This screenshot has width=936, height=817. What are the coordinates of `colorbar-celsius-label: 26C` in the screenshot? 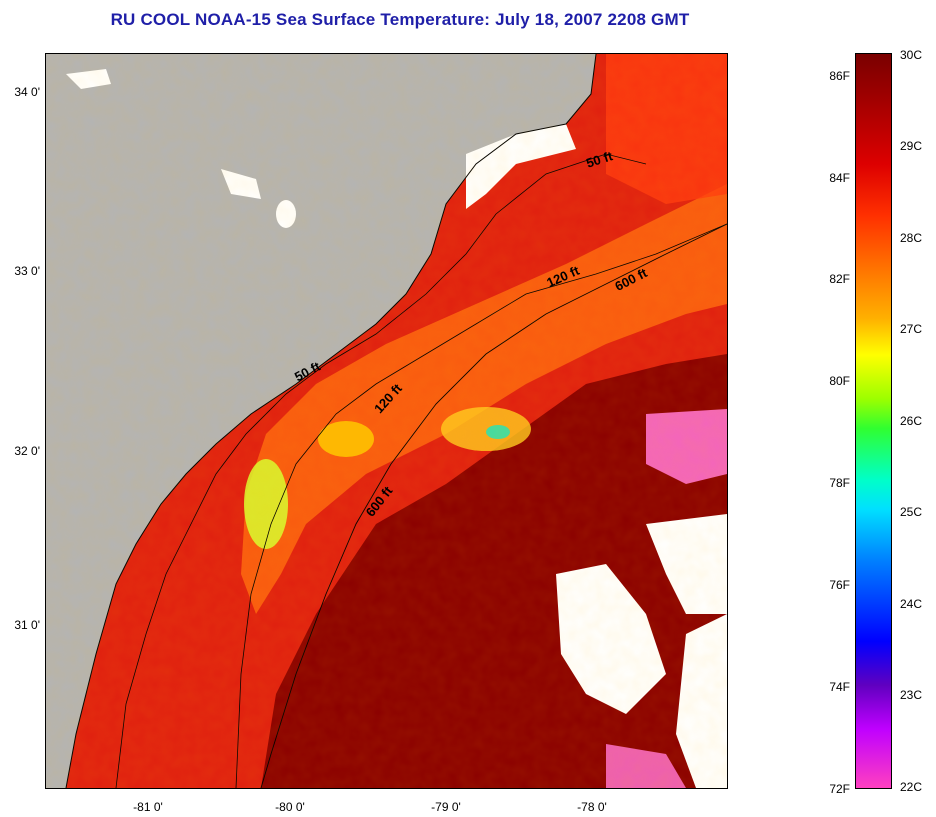 It's located at (911, 421).